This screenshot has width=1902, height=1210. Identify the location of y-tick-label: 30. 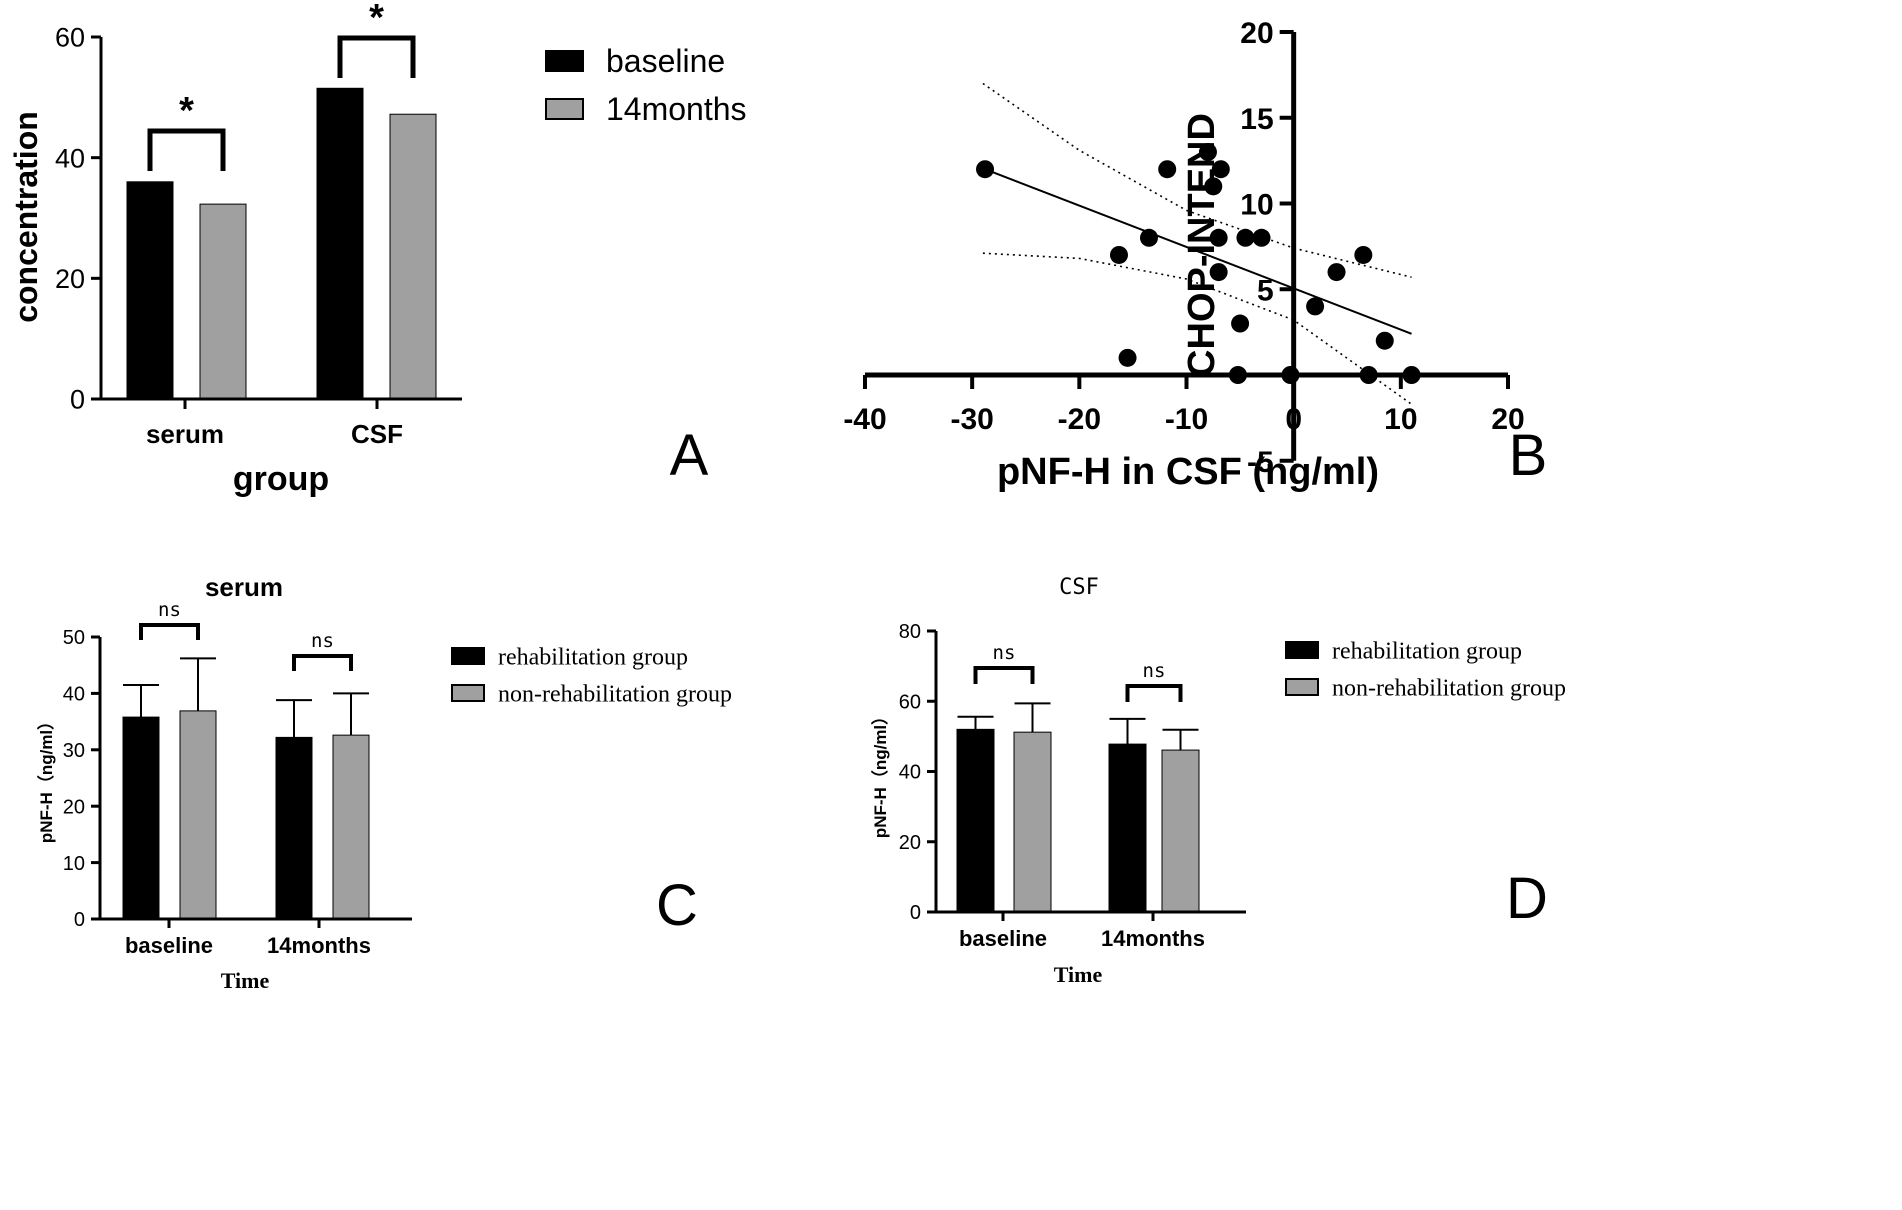
(74, 751).